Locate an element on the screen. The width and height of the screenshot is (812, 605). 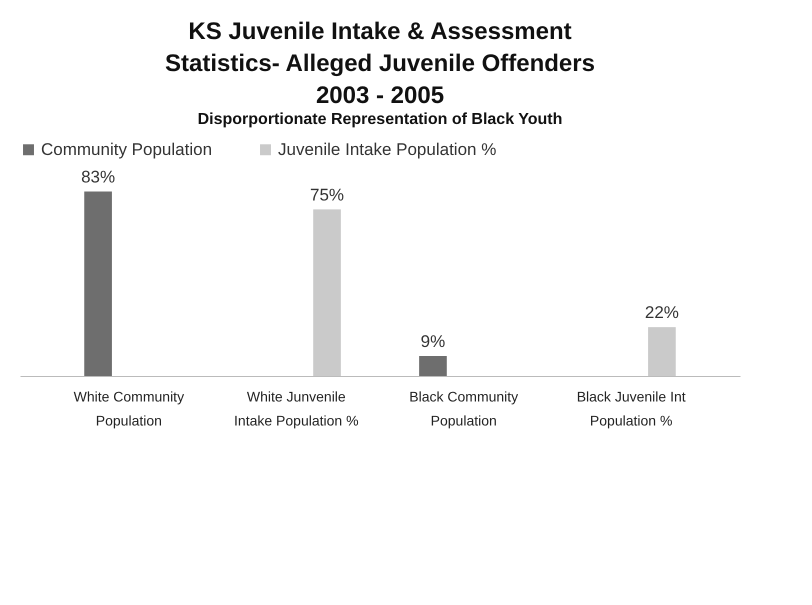
data-label: 22% is located at coordinates (661, 312).